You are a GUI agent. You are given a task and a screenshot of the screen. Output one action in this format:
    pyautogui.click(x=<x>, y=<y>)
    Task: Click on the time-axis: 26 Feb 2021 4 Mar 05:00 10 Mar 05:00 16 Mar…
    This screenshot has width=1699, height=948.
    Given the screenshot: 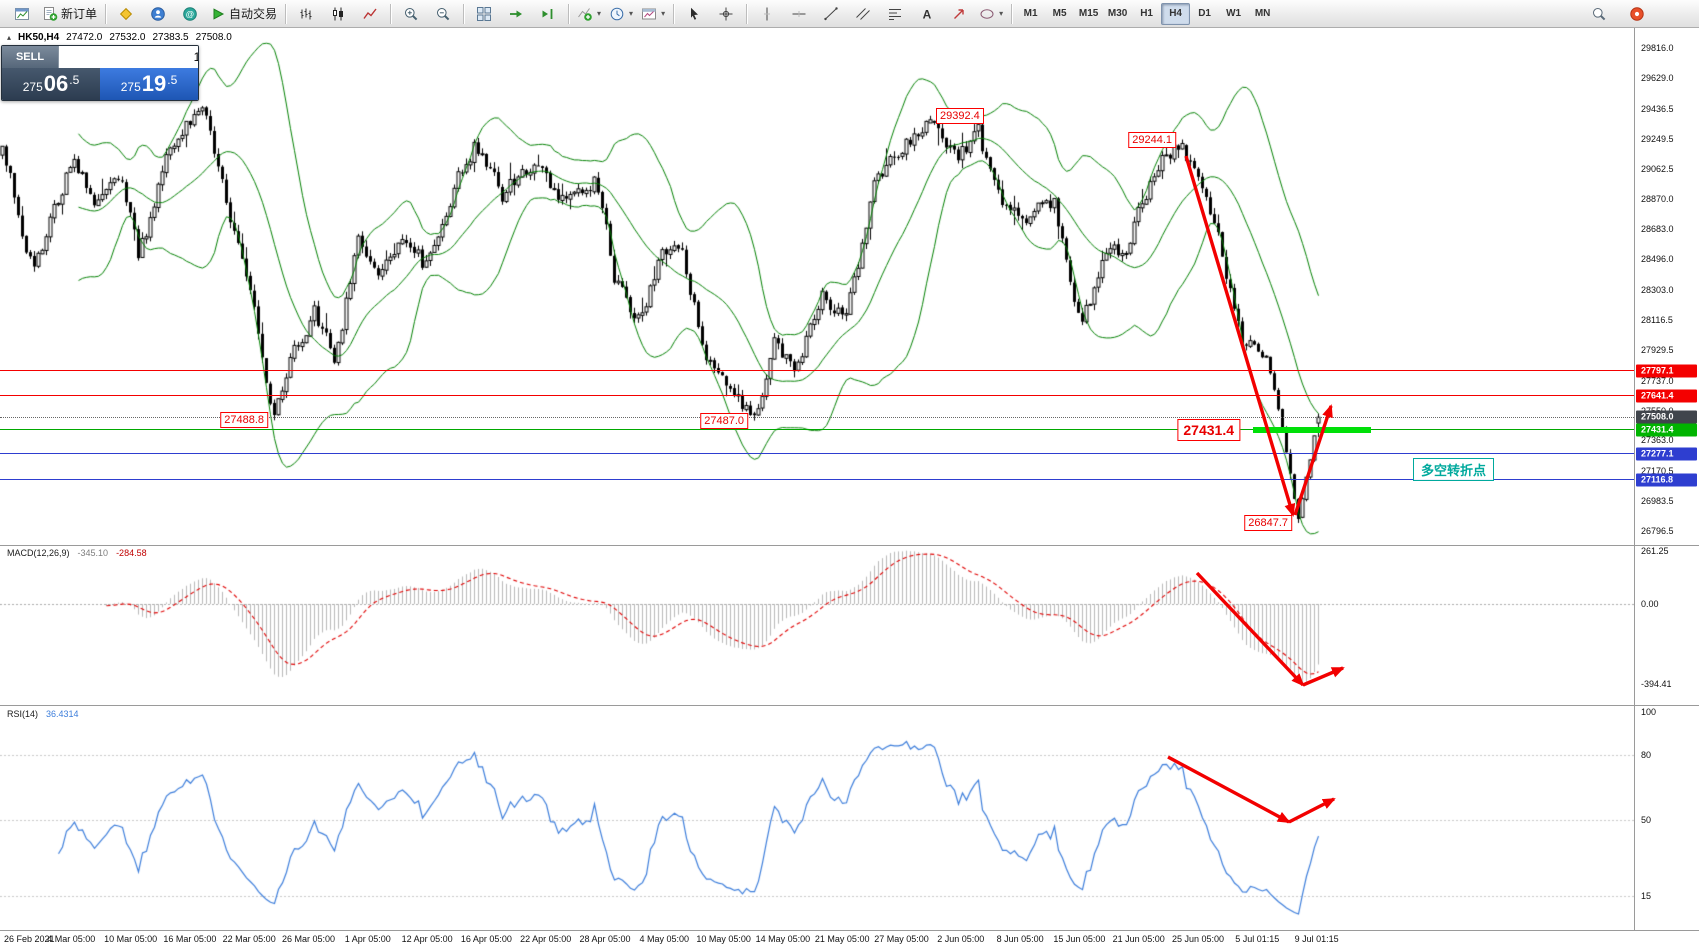 What is the action you would take?
    pyautogui.click(x=849, y=939)
    